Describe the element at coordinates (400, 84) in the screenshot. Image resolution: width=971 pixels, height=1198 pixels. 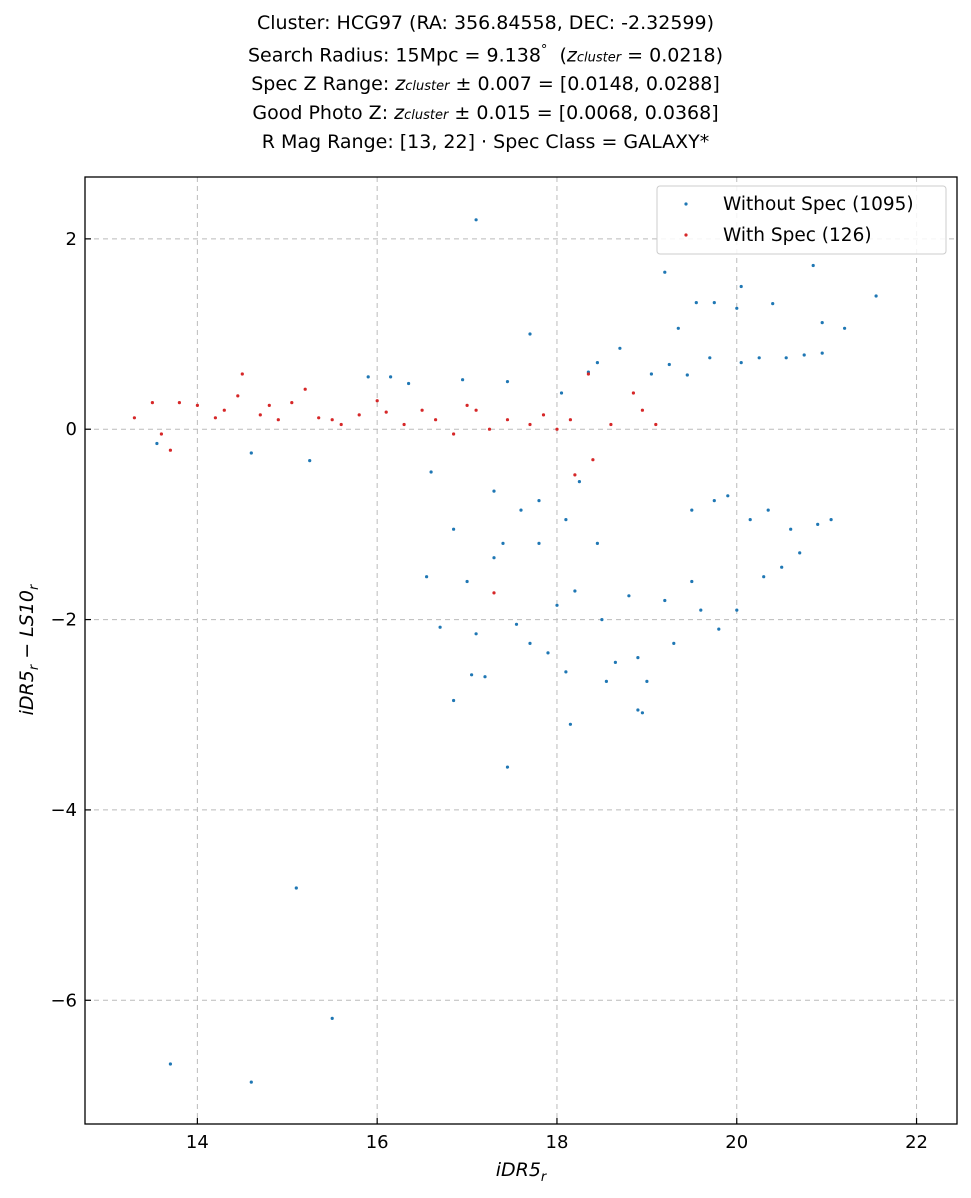
I see `title-line-3-z: z` at that location.